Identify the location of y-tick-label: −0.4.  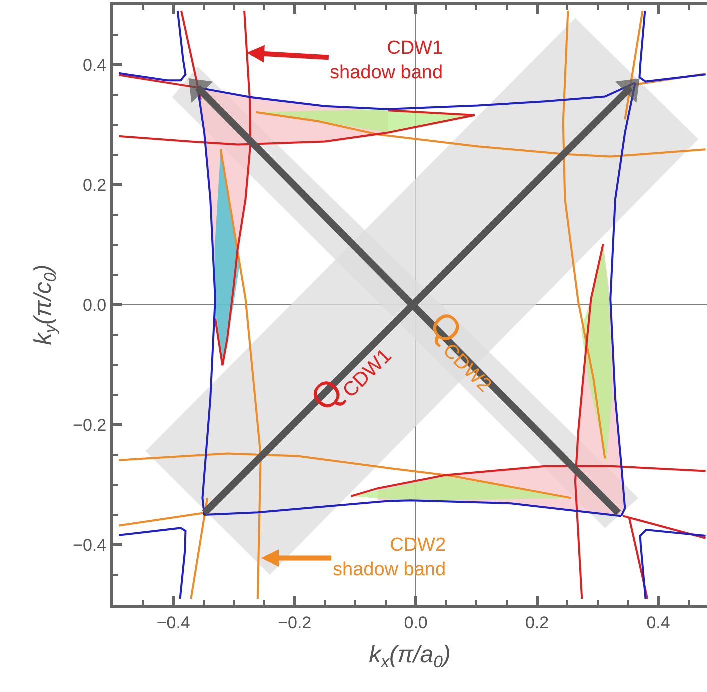
(90, 545).